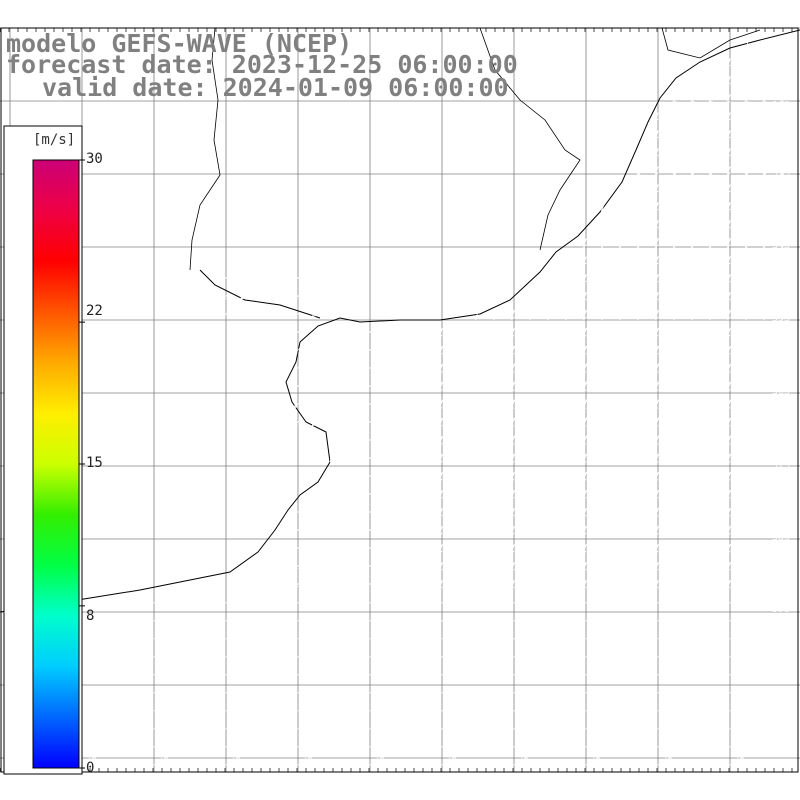  Describe the element at coordinates (781, 391) in the screenshot. I see `lat-label: 36S` at that location.